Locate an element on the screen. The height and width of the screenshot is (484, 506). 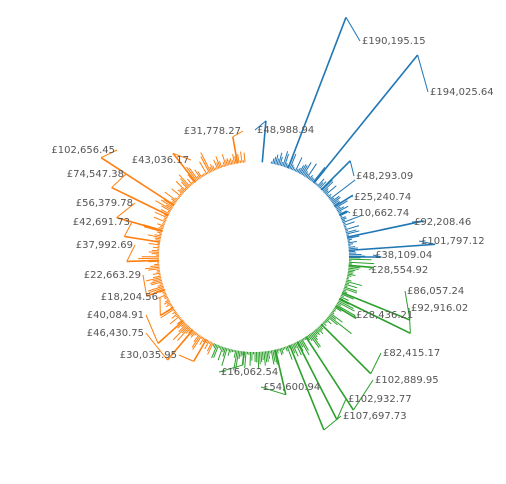
data-label: £37,992.69 is located at coordinates (104, 245).